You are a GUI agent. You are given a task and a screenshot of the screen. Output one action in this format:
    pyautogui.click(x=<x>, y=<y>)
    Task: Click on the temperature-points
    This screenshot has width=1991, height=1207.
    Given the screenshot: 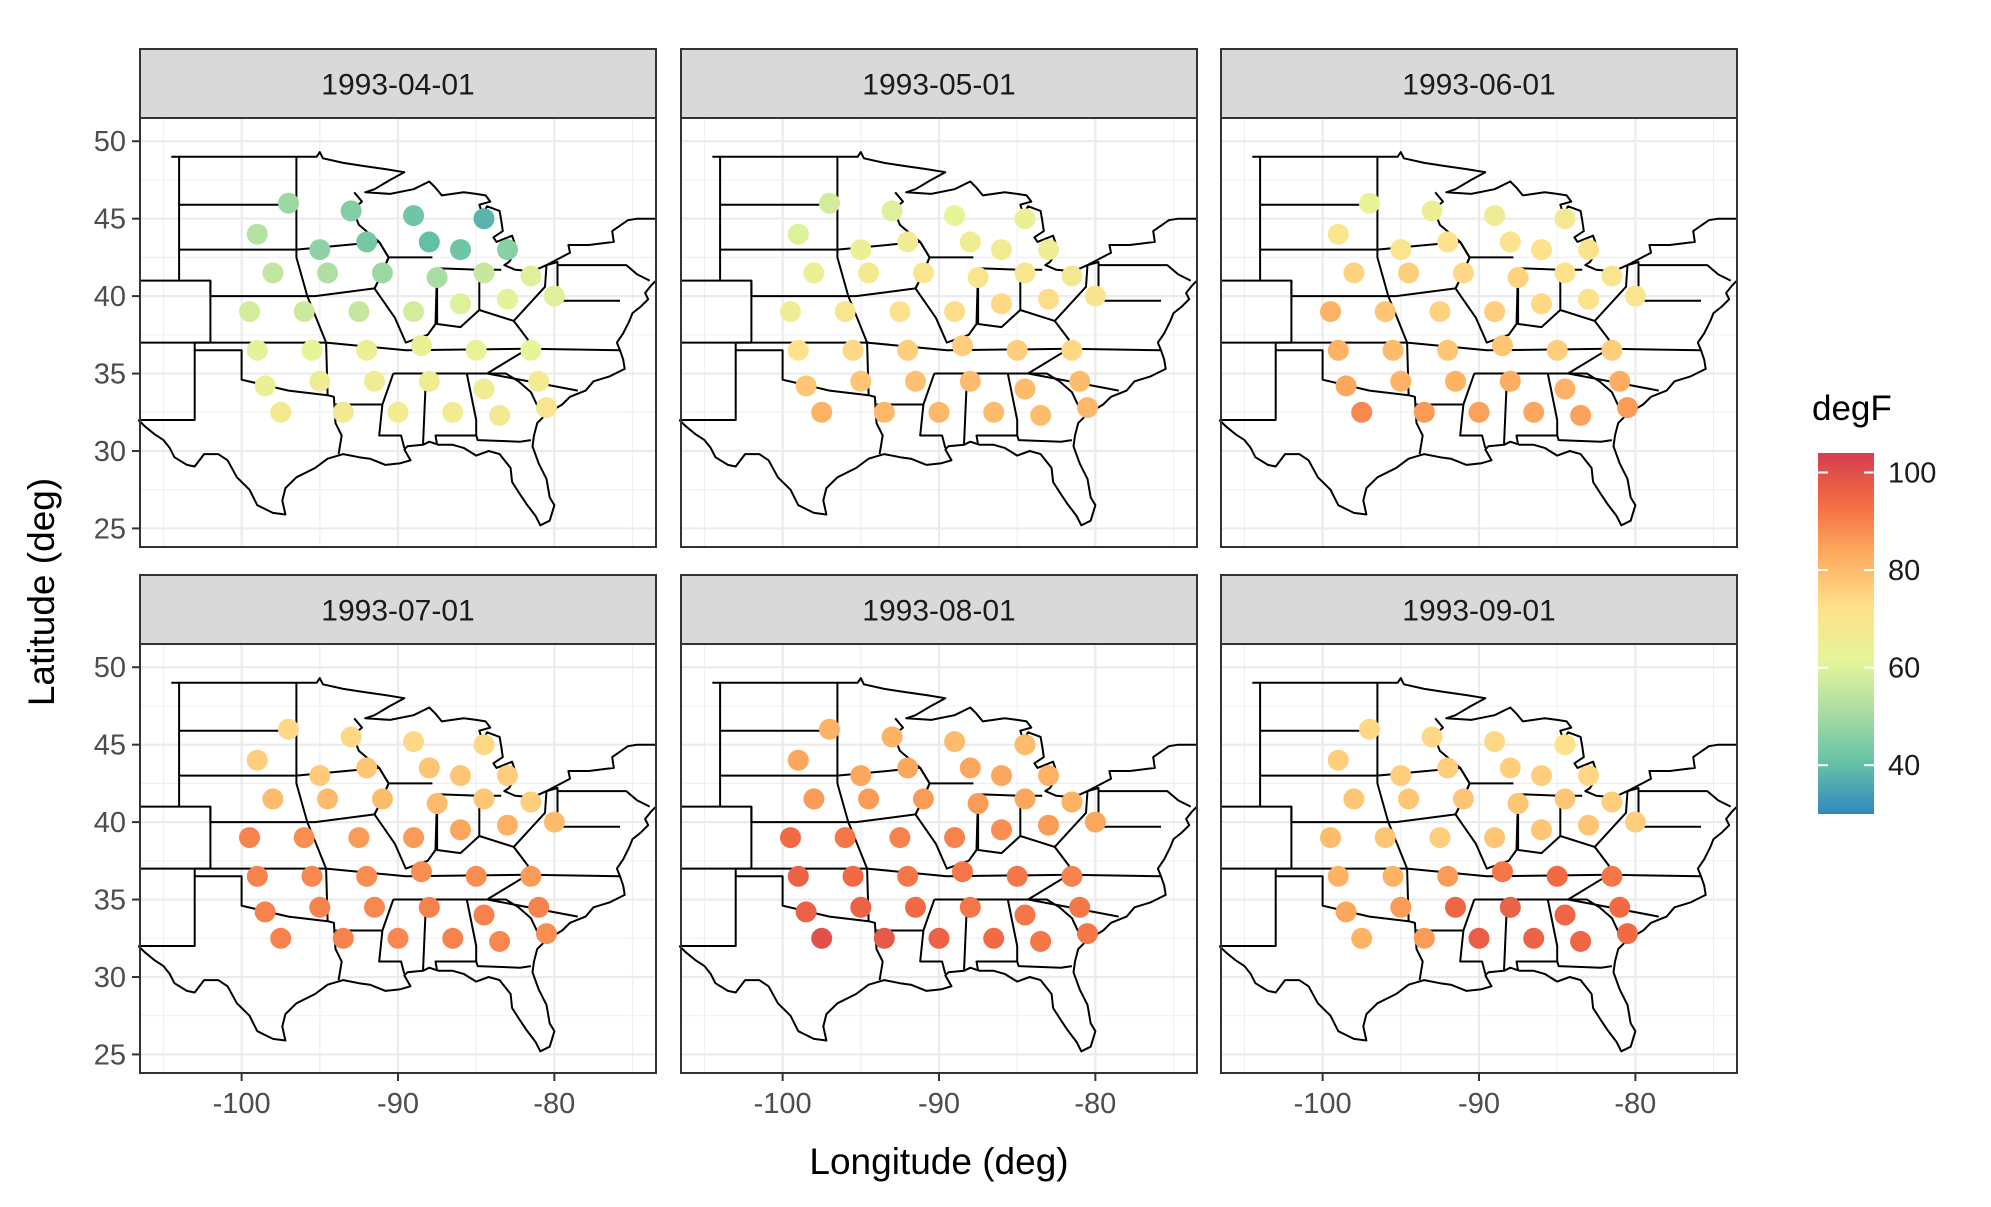 What is the action you would take?
    pyautogui.click(x=1483, y=309)
    